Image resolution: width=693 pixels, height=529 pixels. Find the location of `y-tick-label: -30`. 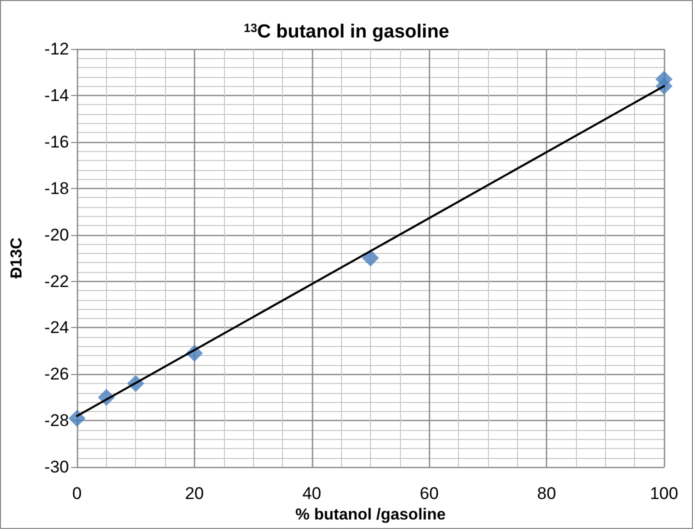

y-tick-label: -30 is located at coordinates (56, 467).